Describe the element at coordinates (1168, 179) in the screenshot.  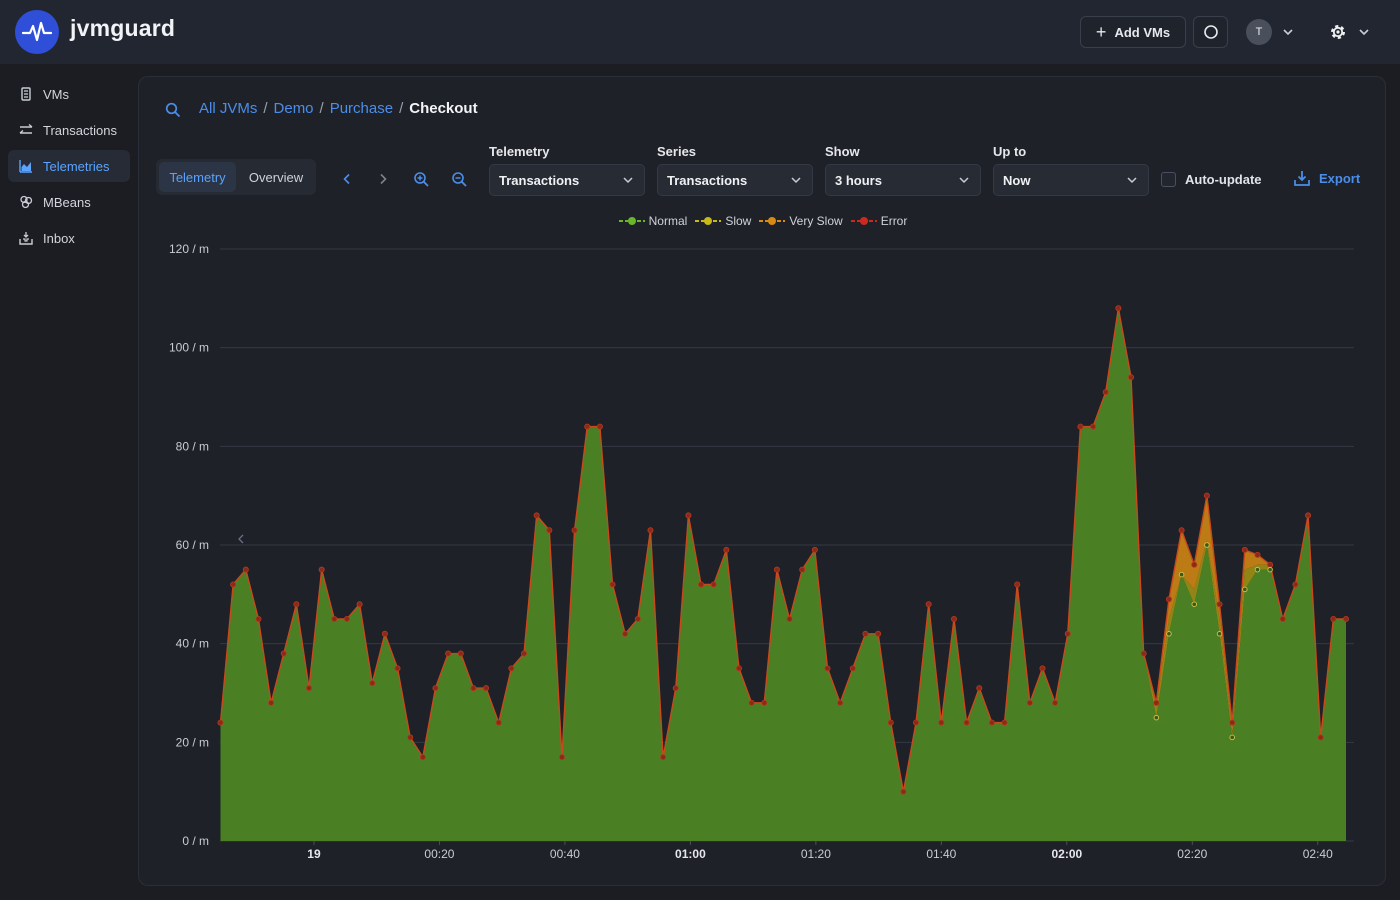
I see `auto-update-checkbox` at that location.